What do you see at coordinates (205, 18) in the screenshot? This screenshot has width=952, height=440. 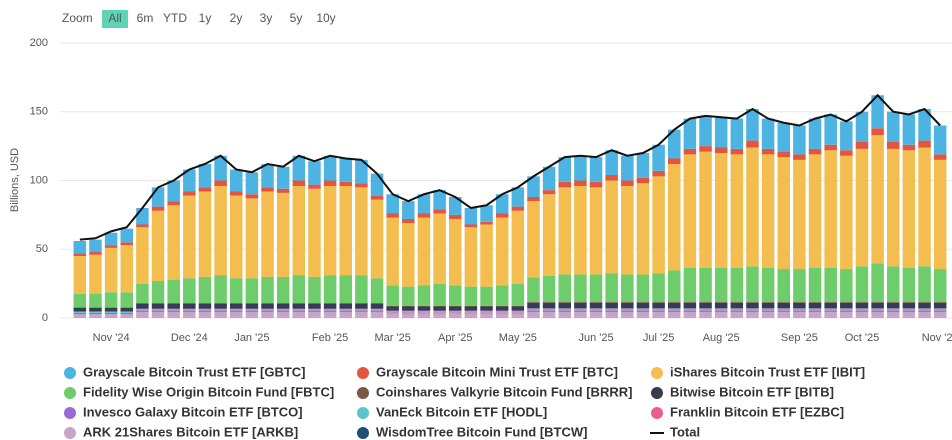 I see `zoom-button: 1y` at bounding box center [205, 18].